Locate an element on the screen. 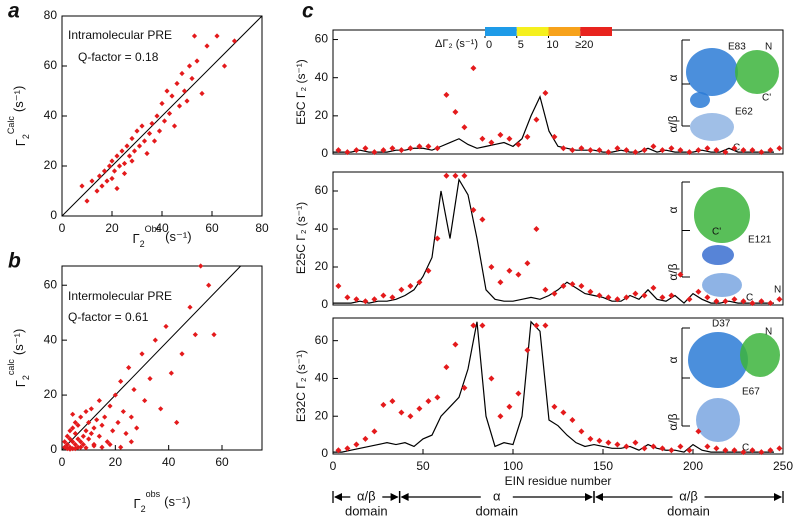 The height and width of the screenshot is (519, 800). panel-label: b is located at coordinates (14, 261).